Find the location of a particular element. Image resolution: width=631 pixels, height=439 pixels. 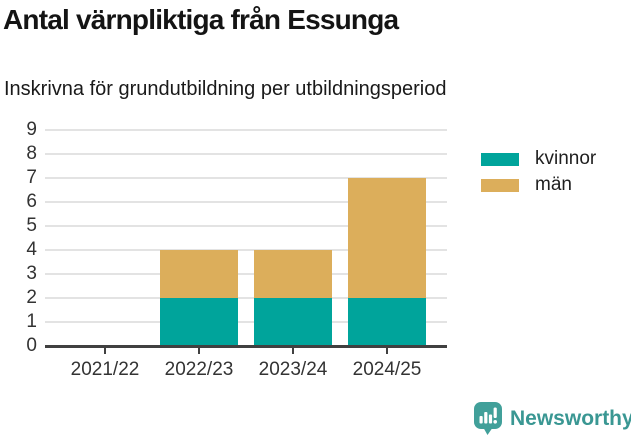

legend-label-man: män is located at coordinates (553, 184).